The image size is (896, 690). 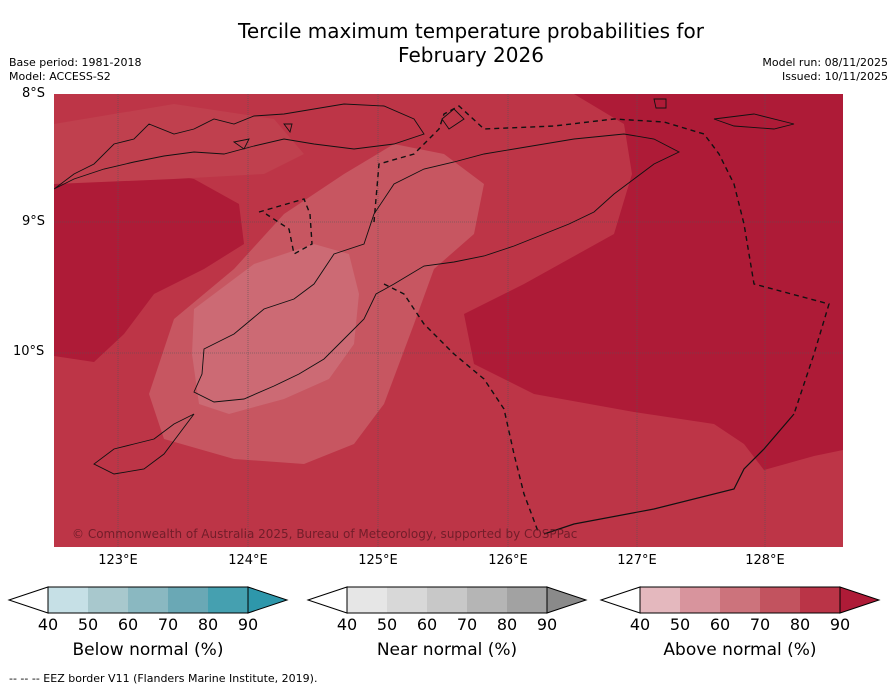 I want to click on model-run-text: Model run: 08/11/2025, so click(x=825, y=62).